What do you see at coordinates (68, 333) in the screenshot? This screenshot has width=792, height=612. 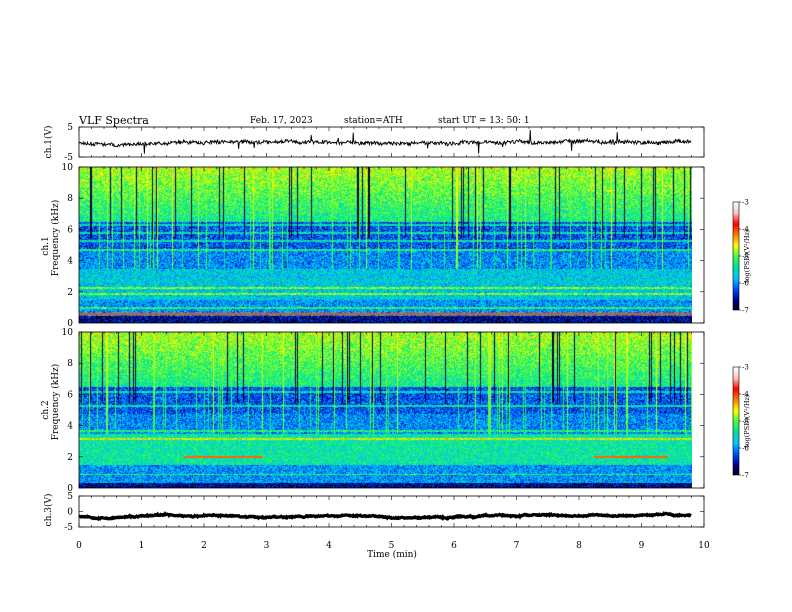 I see `ch2-spectrogram-ytick-label: 10` at bounding box center [68, 333].